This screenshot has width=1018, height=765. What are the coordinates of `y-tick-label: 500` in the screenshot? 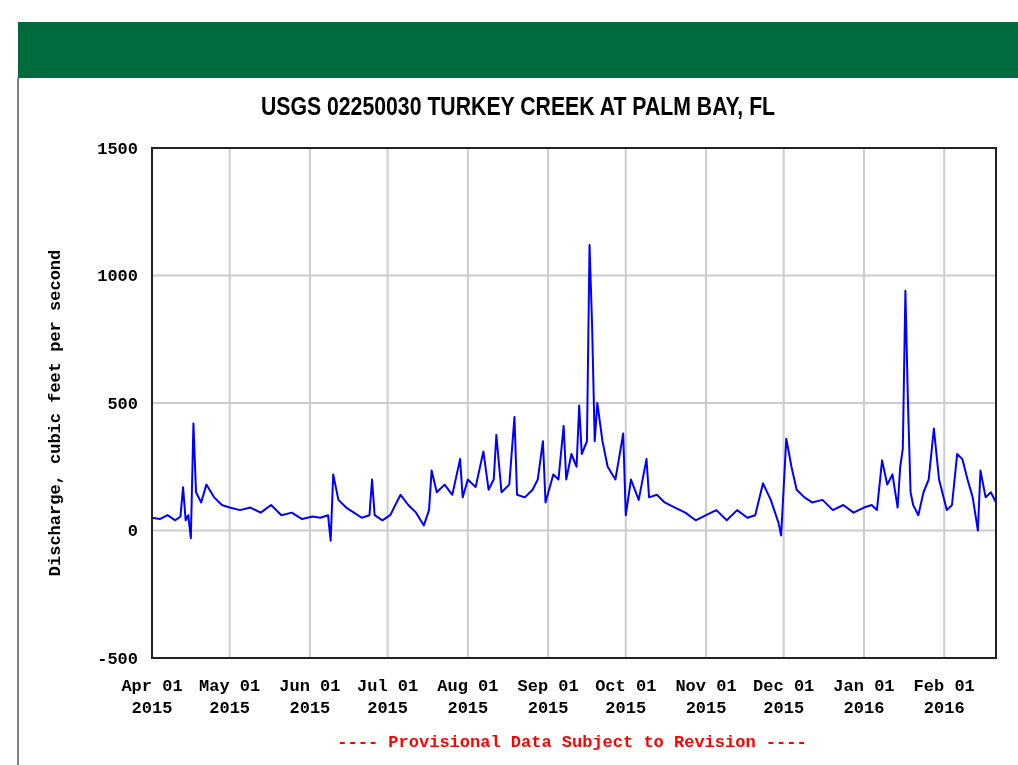 It's located at (122, 404).